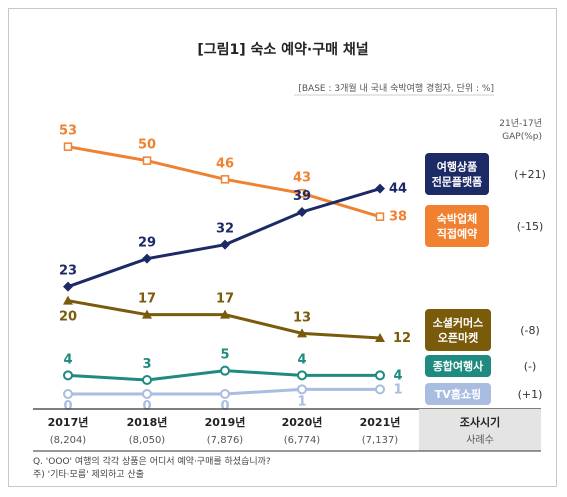 The height and width of the screenshot is (497, 567). What do you see at coordinates (398, 189) in the screenshot?
I see `data-label-0-4: 44` at bounding box center [398, 189].